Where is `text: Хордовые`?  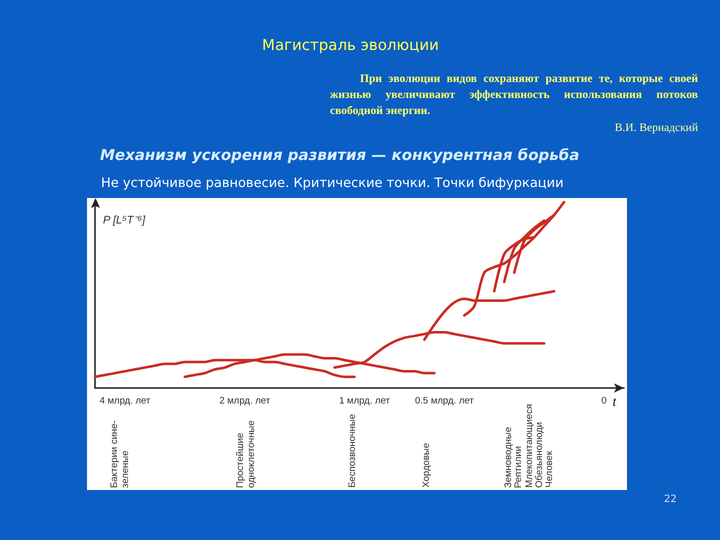
text: Хордовые is located at coordinates (427, 465).